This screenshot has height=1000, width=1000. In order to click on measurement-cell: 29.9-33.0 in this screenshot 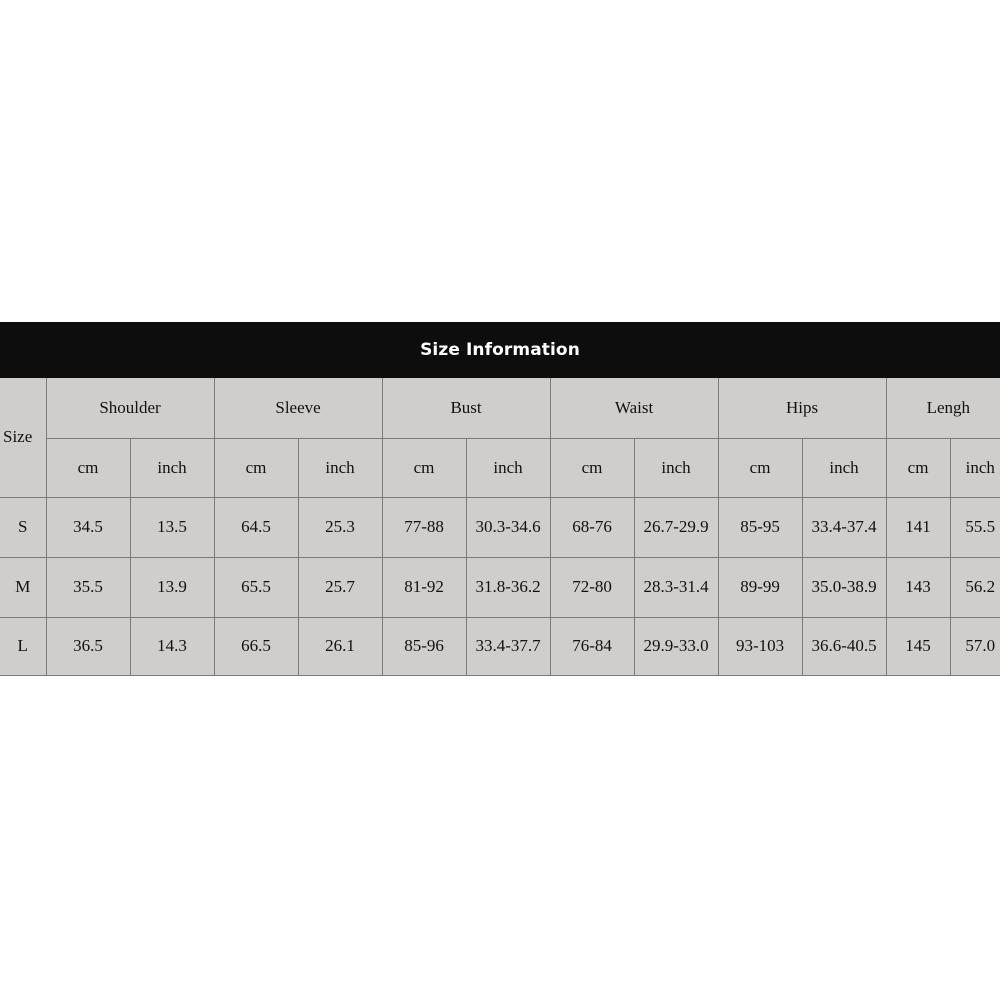, I will do `click(676, 646)`.